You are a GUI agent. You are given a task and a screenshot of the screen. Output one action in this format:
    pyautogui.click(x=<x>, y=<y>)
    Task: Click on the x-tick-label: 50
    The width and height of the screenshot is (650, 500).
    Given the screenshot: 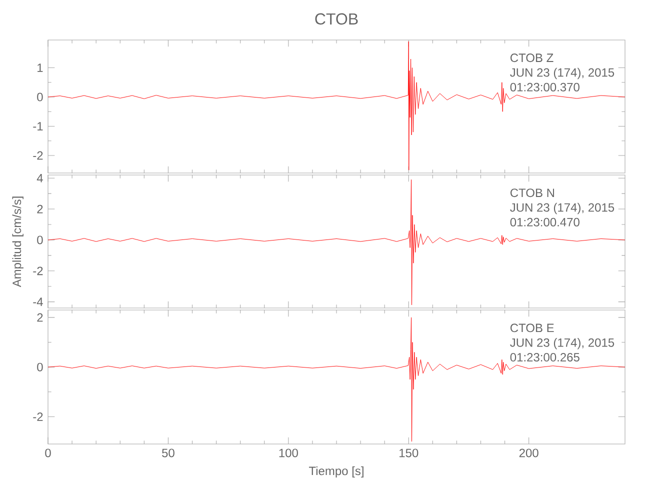 What is the action you would take?
    pyautogui.click(x=168, y=453)
    